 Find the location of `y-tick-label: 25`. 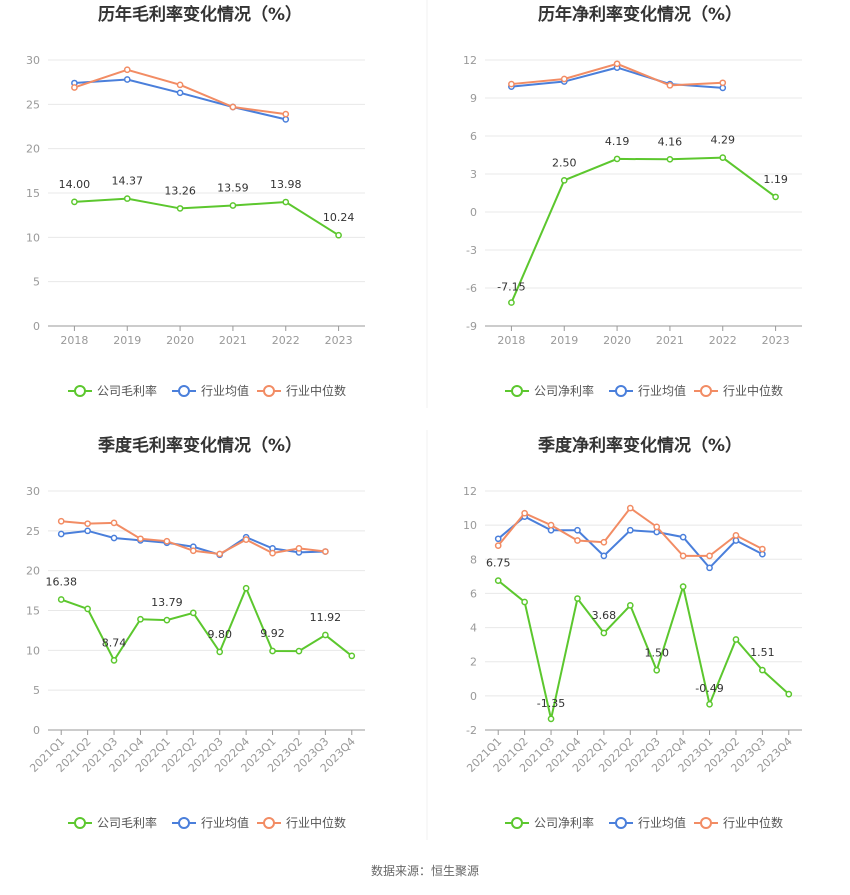

y-tick-label: 25 is located at coordinates (33, 531).